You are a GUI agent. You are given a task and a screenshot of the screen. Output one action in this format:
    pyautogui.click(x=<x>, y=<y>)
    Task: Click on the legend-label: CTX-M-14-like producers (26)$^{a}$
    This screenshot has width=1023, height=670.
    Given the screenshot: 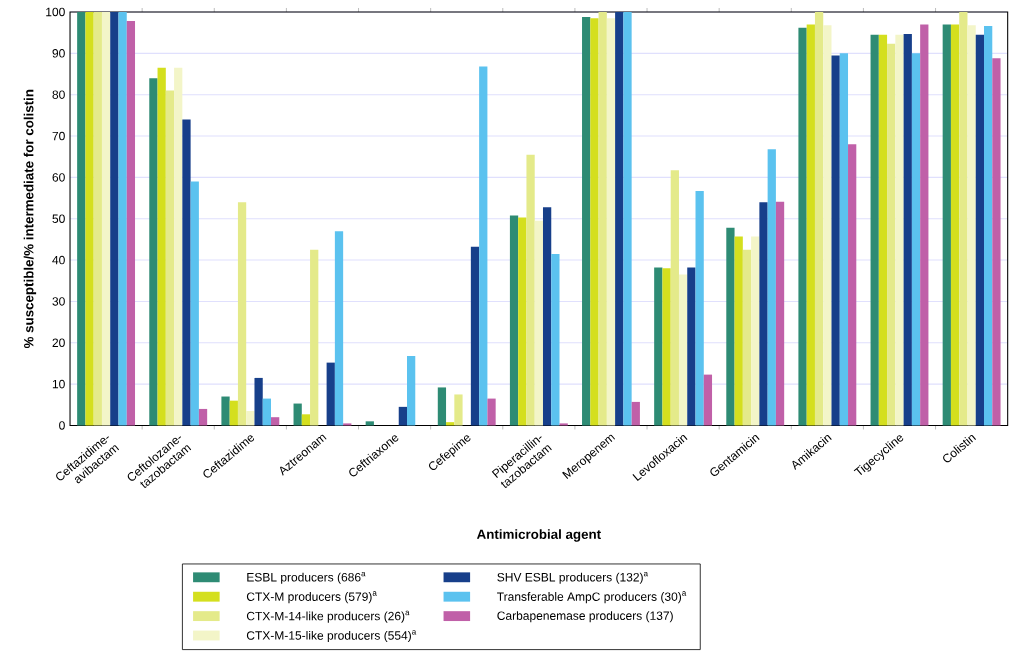 What is the action you would take?
    pyautogui.click(x=328, y=617)
    